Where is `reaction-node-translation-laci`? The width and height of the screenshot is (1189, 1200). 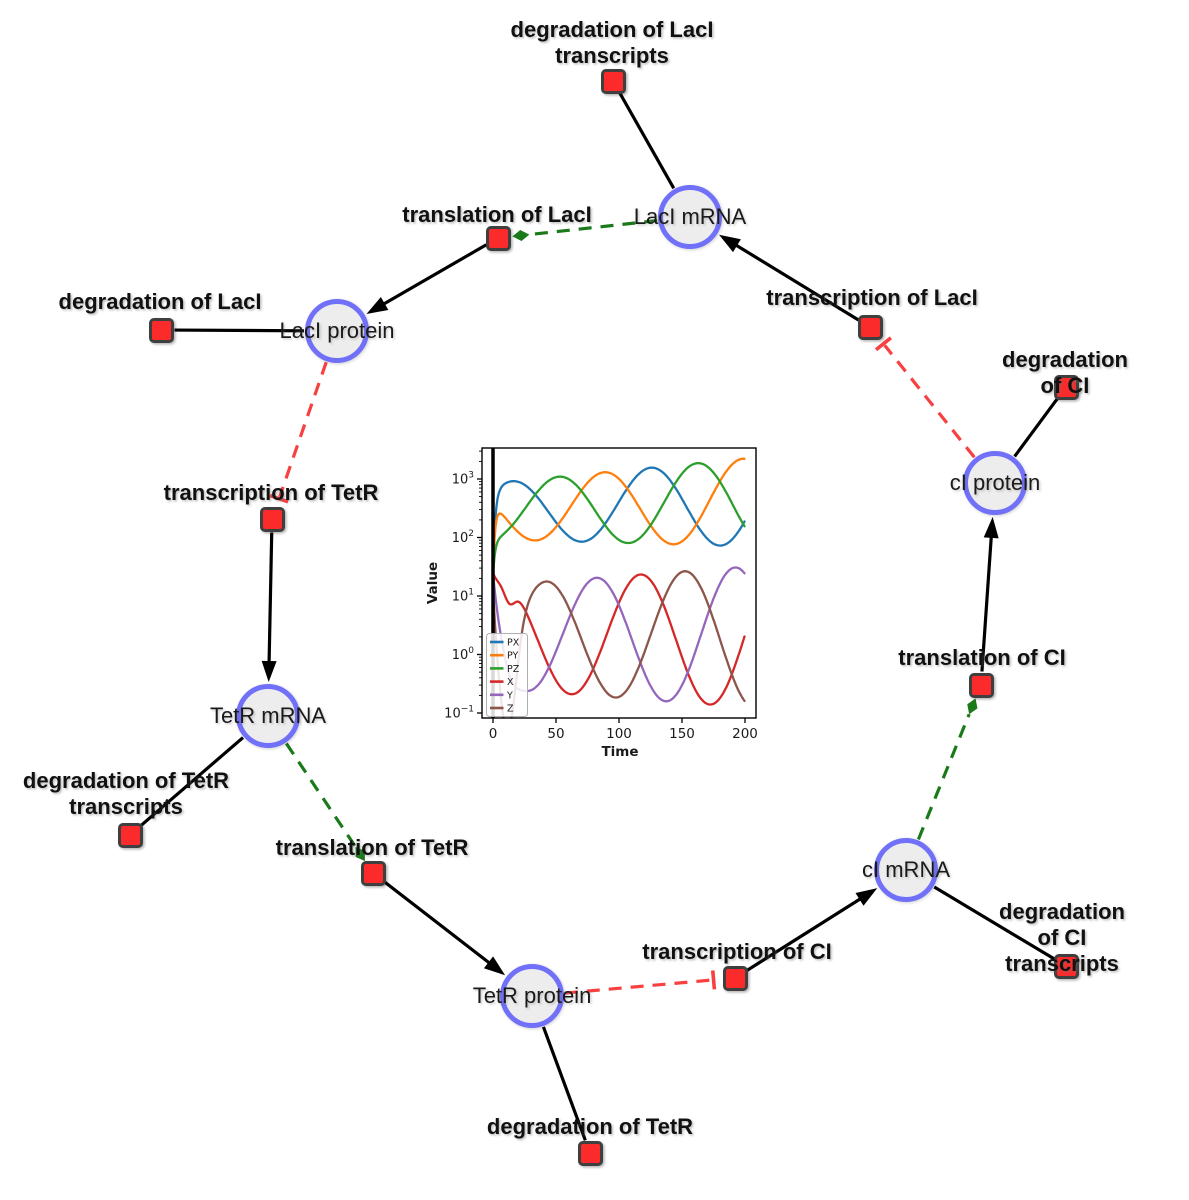
reaction-node-translation-laci is located at coordinates (498, 238).